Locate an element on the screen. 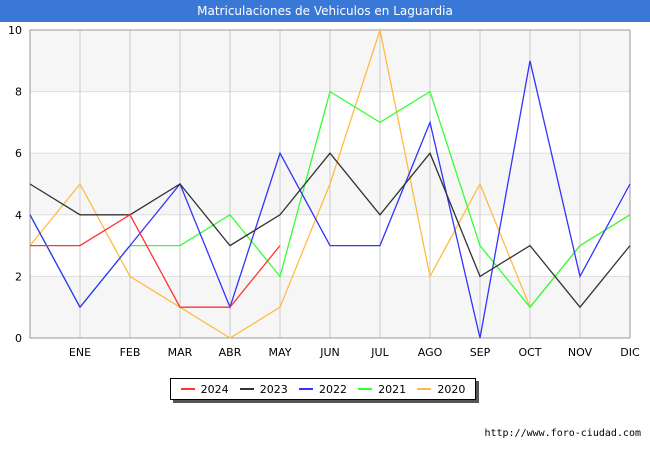 The height and width of the screenshot is (450, 650). x-tick-label: ABR is located at coordinates (230, 352).